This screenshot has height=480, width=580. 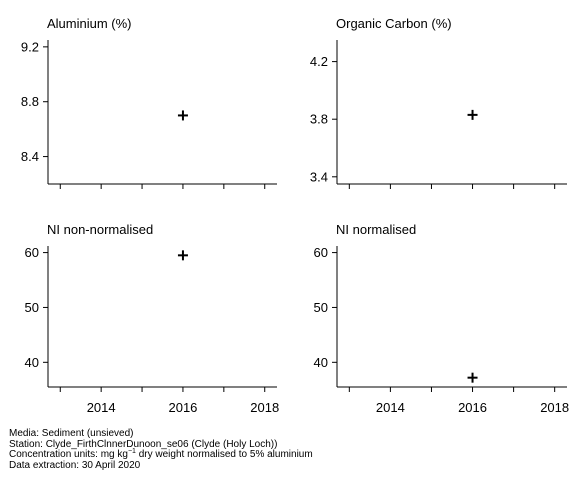 I want to click on panel-title: Organic Carbon (%), so click(x=394, y=23).